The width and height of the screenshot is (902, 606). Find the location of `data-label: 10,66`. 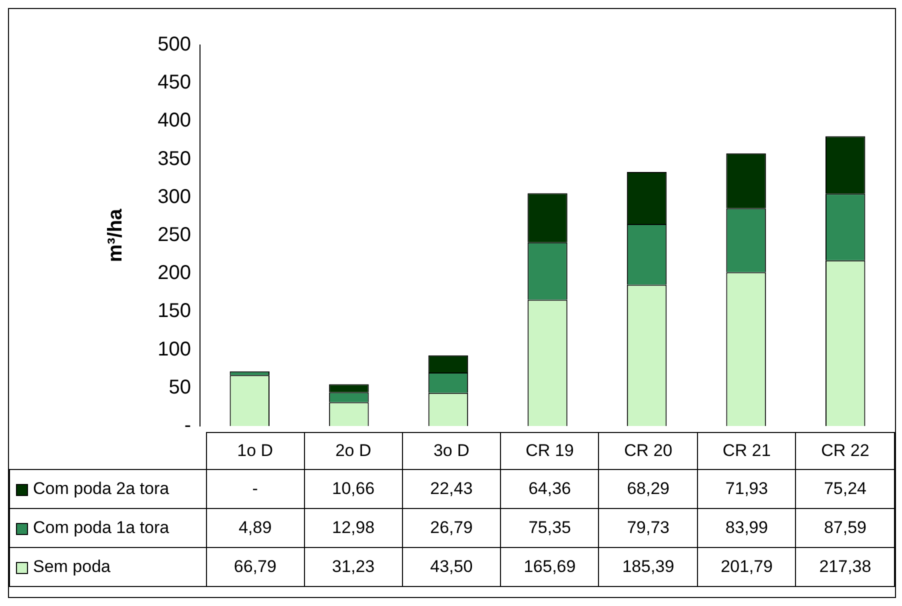

data-label: 10,66 is located at coordinates (353, 489).